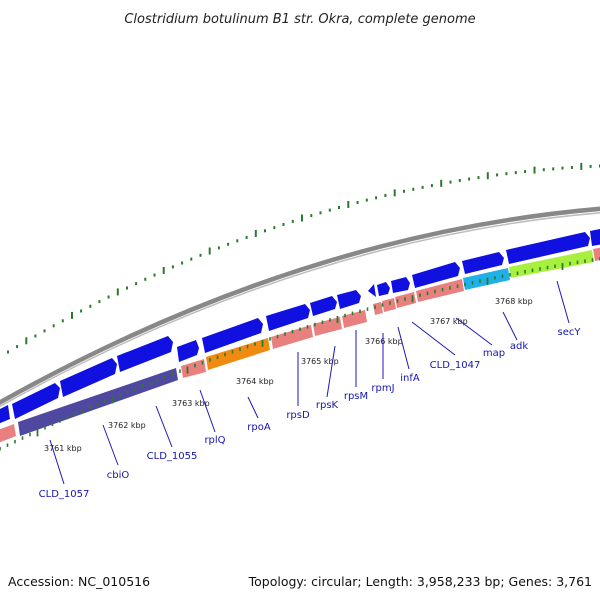 Image resolution: width=600 pixels, height=600 pixels. I want to click on cds-arrow-reverse, so click(98, 402).